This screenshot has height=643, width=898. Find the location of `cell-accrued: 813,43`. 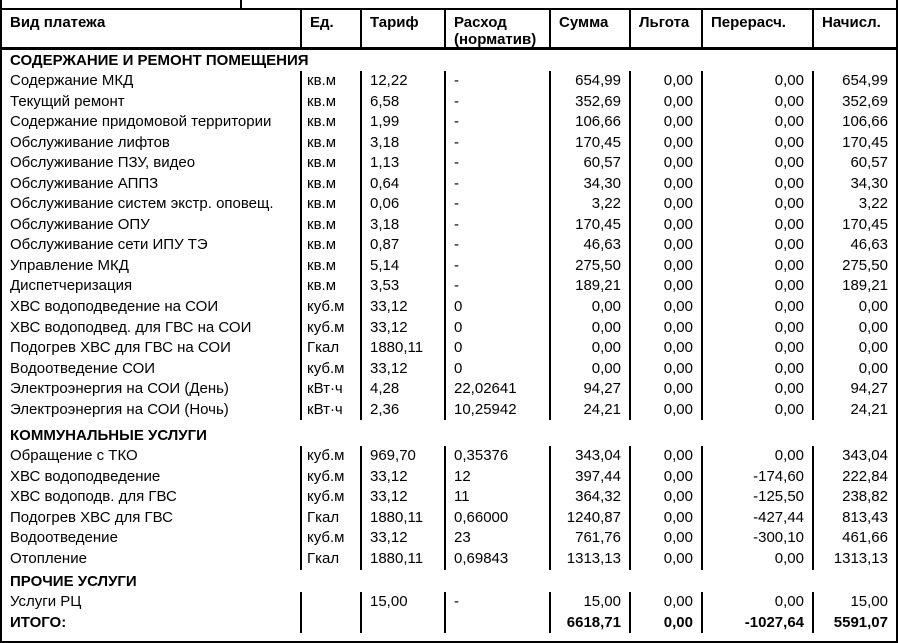

cell-accrued: 813,43 is located at coordinates (854, 518).